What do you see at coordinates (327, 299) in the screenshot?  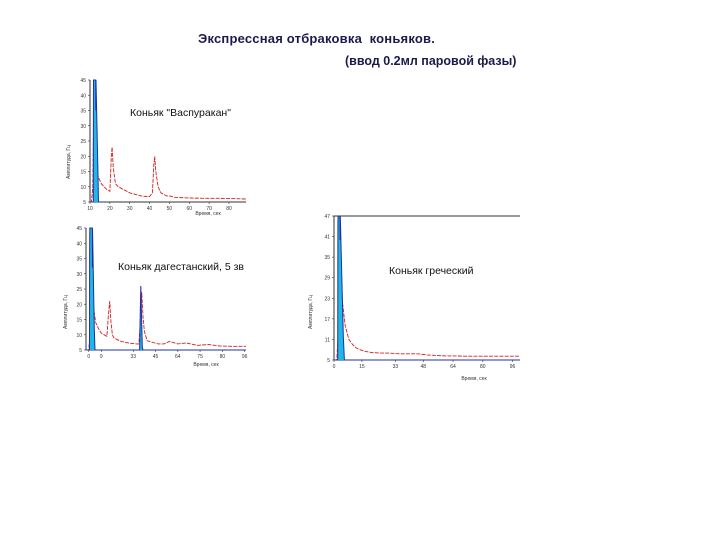 I see `y-tick-label: 23` at bounding box center [327, 299].